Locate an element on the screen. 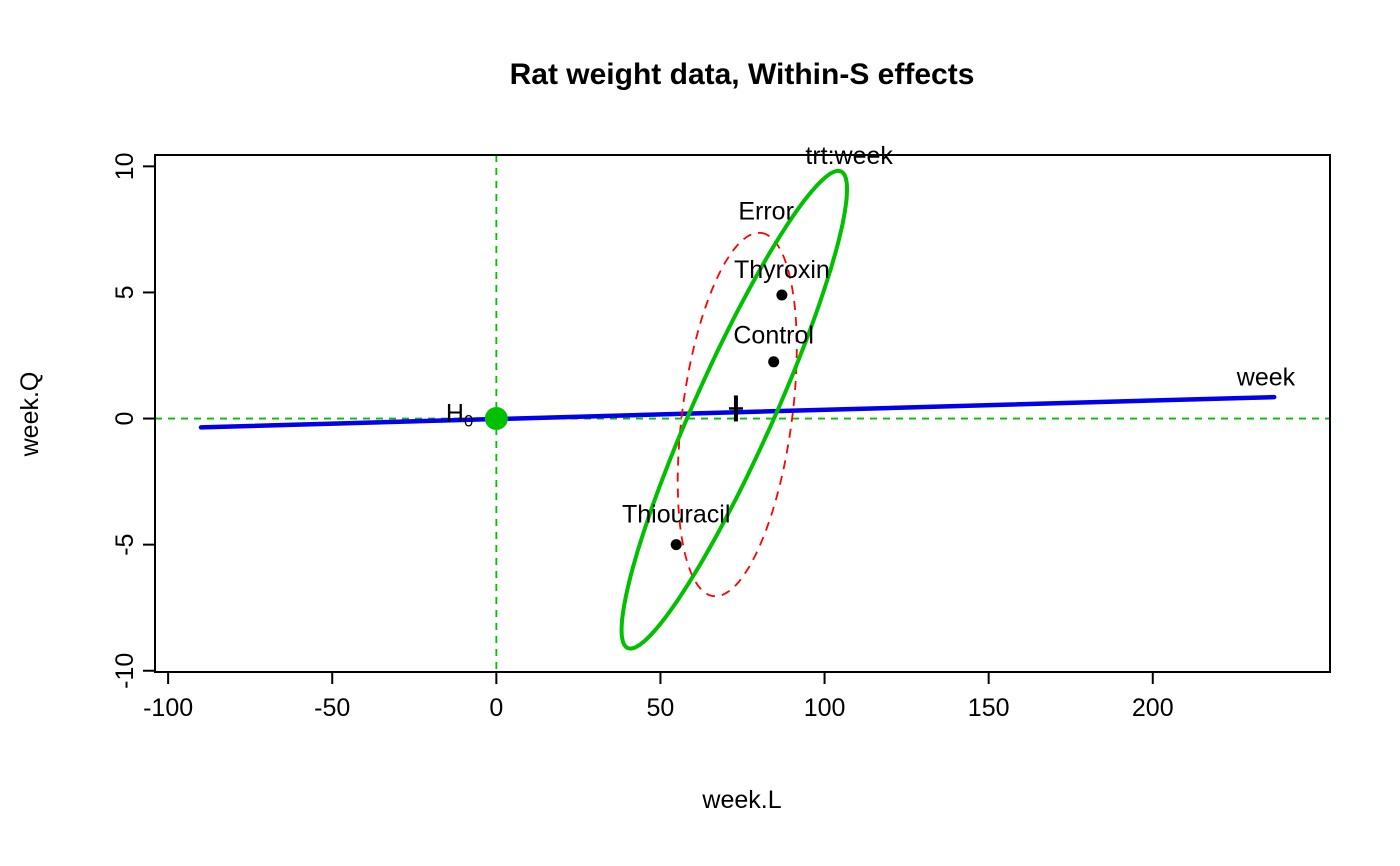  h0-label: H0 is located at coordinates (460, 415).